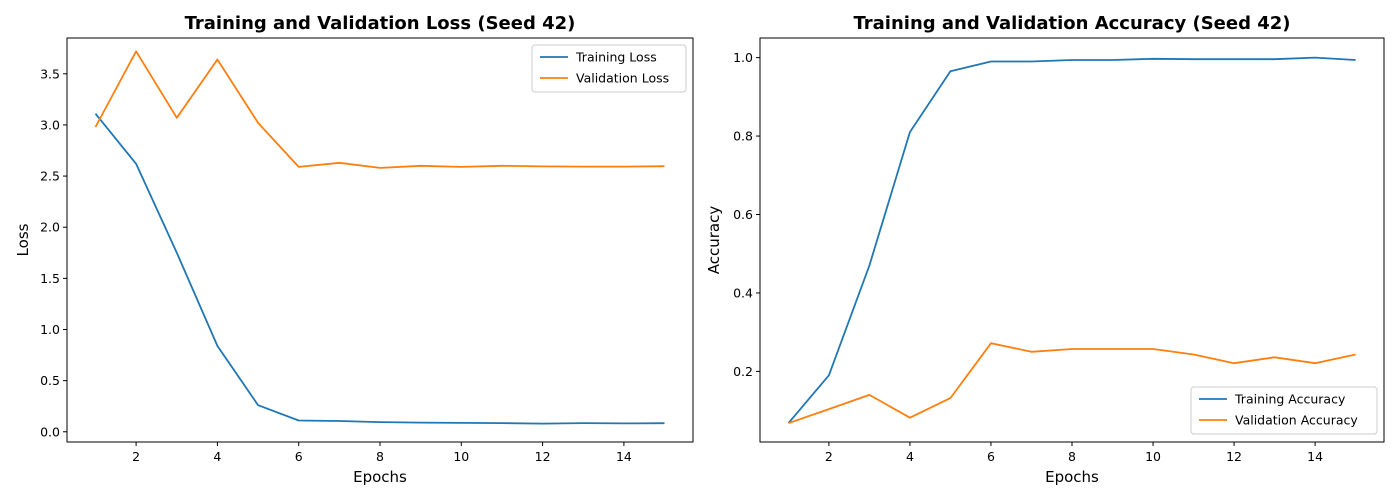  I want to click on loss-ytick-label: 2.0, so click(50, 227).